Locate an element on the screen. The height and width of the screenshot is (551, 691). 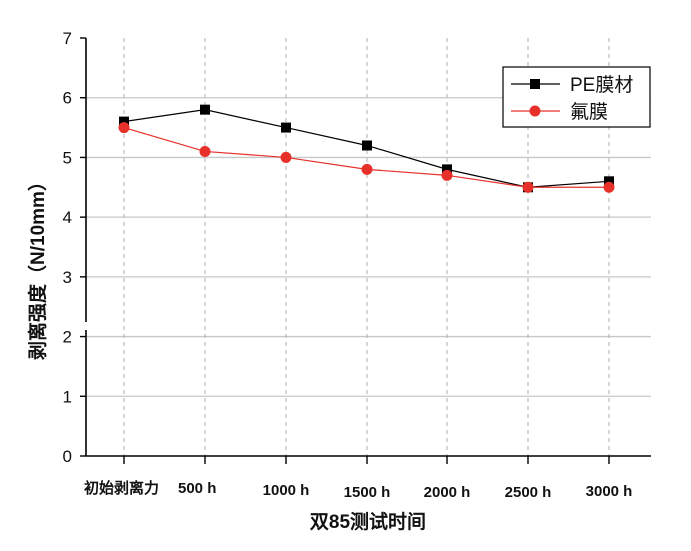
y-axis-title: 剥离强度（N/10mm） is located at coordinates (37, 266).